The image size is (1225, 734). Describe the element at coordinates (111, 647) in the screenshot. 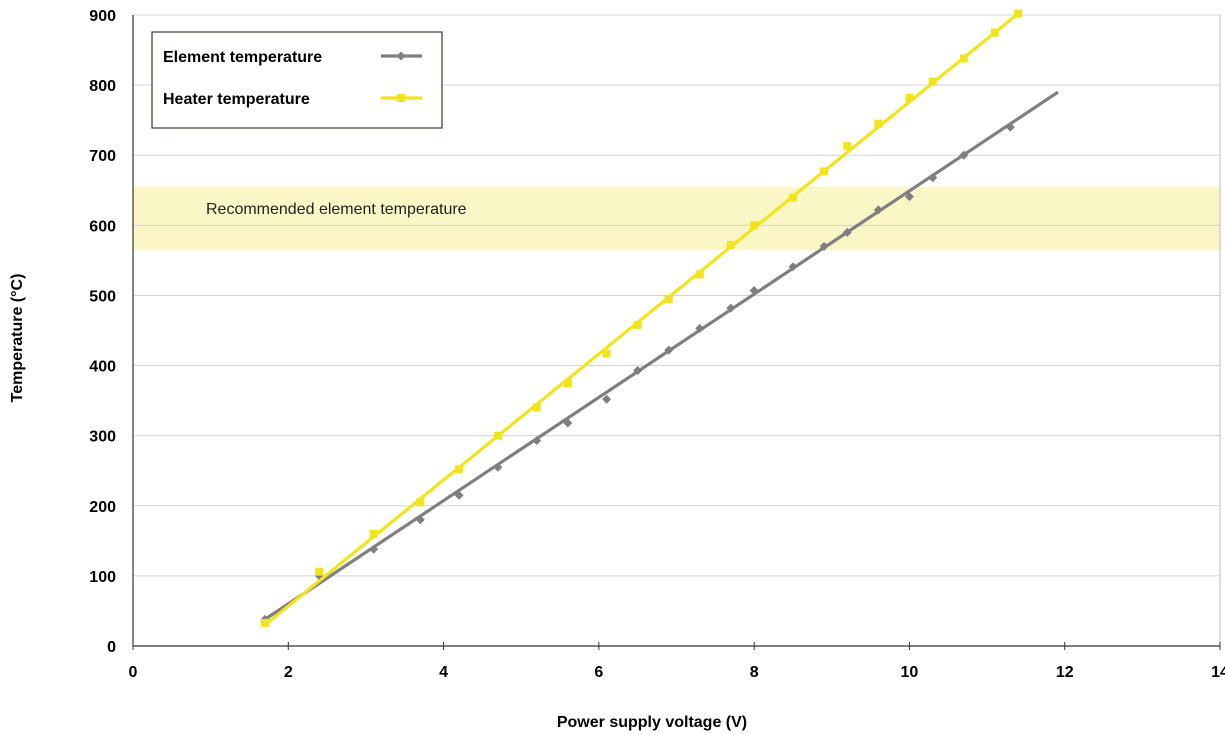

I see `y-tick-label: 0` at that location.